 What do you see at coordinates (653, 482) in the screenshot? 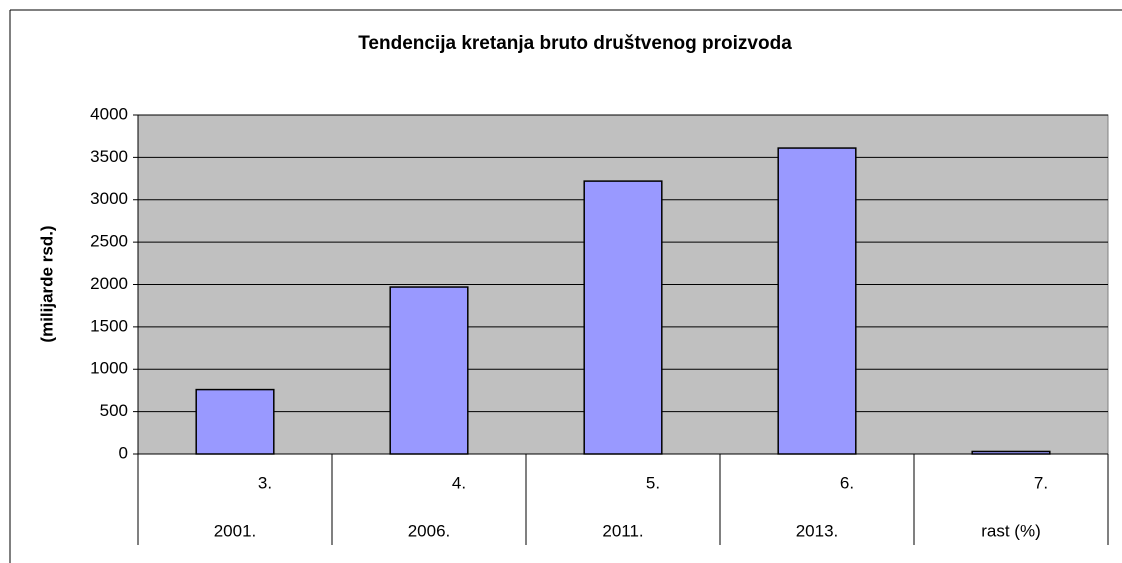
I see `x-tick-code: 5.` at bounding box center [653, 482].